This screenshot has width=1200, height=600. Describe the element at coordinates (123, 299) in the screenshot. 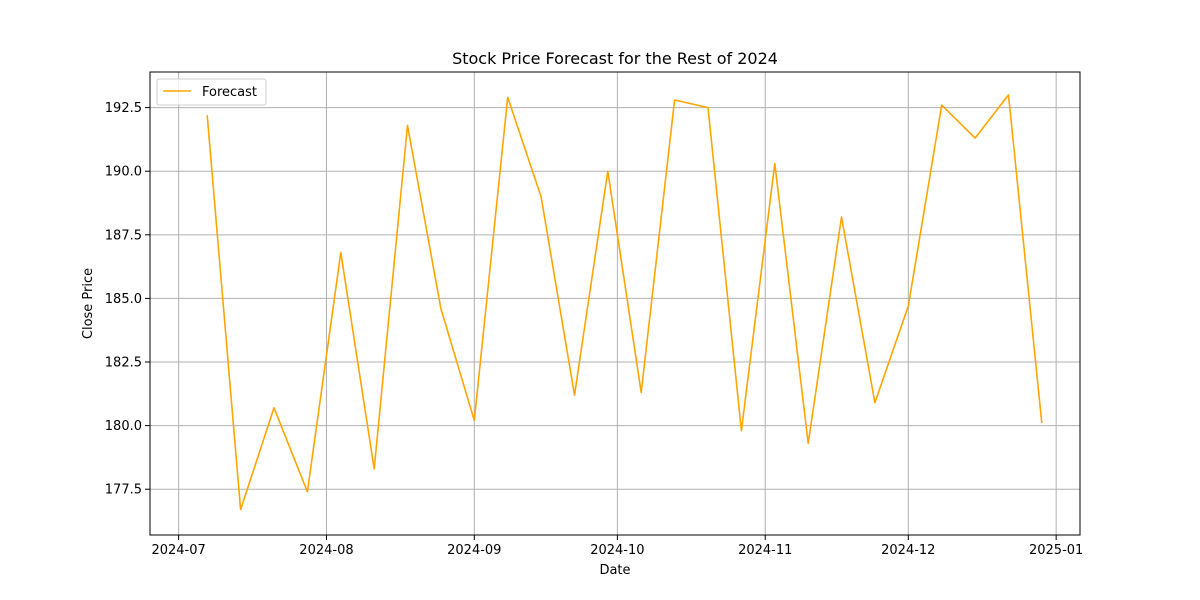

I see `y-tick-label: 185.0` at that location.